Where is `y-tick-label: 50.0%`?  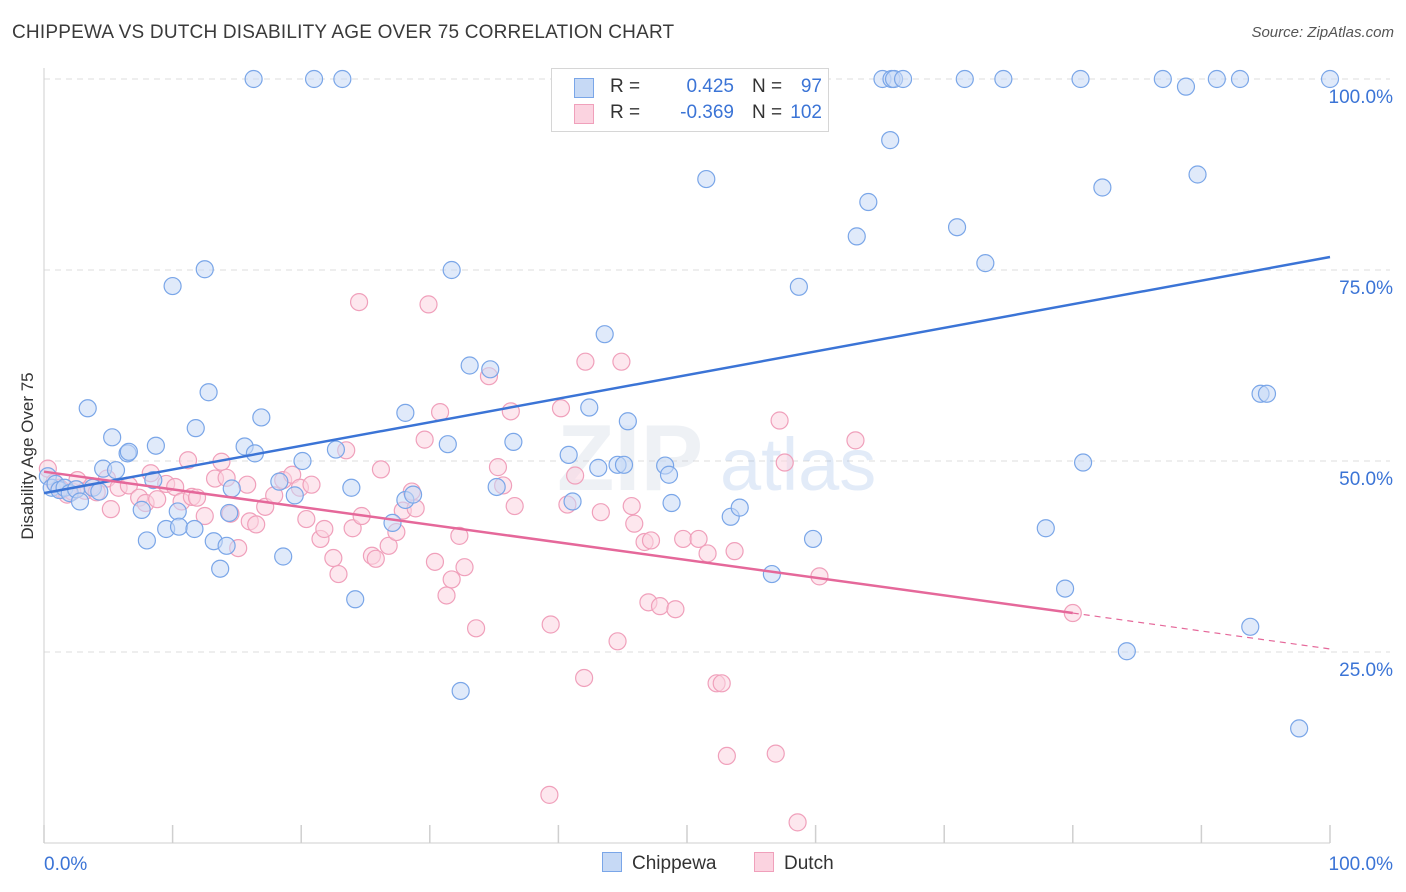 y-tick-label: 50.0% is located at coordinates (1366, 479).